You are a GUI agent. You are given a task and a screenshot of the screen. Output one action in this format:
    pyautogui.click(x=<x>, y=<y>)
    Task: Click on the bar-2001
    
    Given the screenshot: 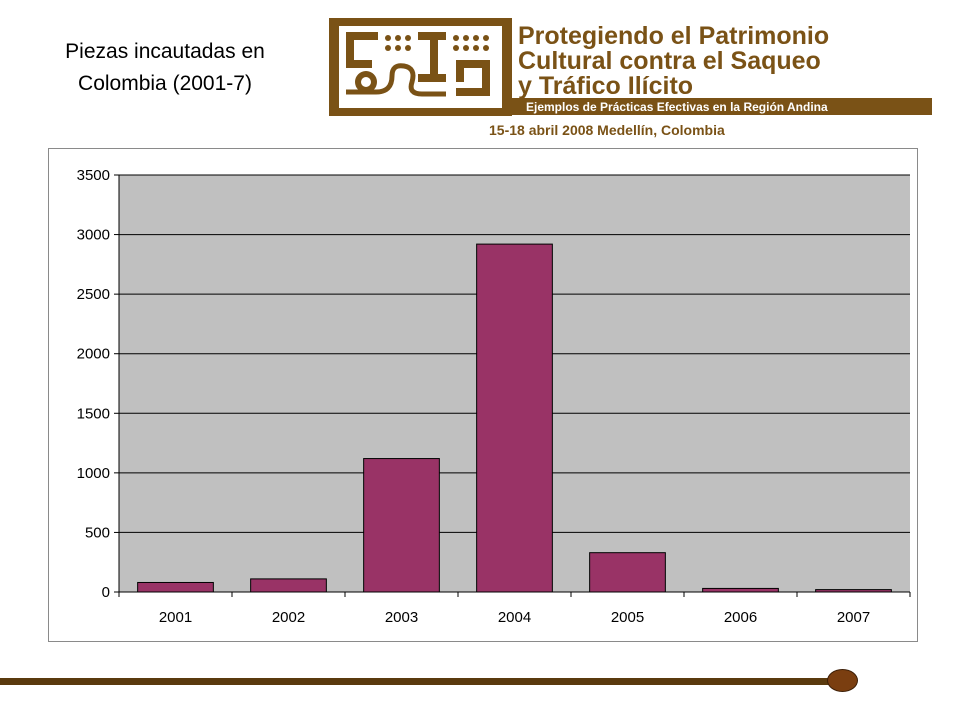 What is the action you would take?
    pyautogui.click(x=175, y=587)
    